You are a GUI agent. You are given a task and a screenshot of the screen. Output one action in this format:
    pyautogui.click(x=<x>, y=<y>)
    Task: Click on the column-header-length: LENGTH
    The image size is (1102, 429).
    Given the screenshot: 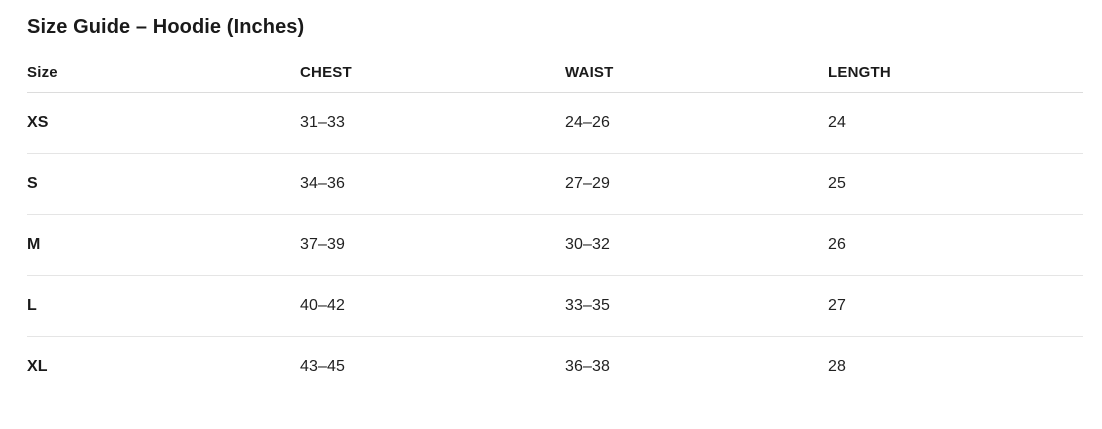 What is the action you would take?
    pyautogui.click(x=955, y=74)
    